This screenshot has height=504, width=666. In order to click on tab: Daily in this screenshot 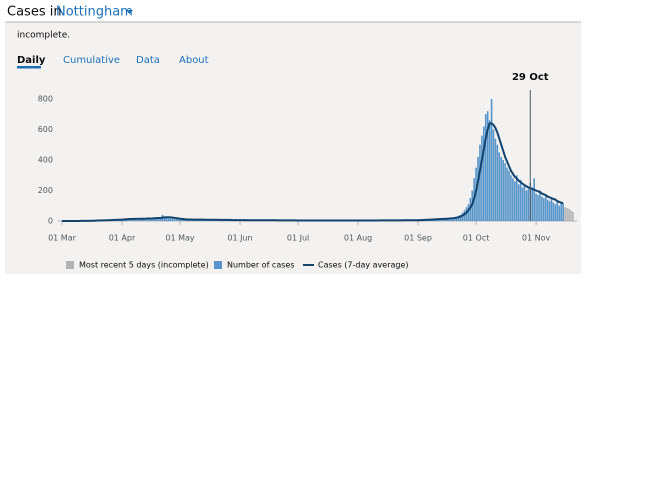, I will do `click(31, 60)`.